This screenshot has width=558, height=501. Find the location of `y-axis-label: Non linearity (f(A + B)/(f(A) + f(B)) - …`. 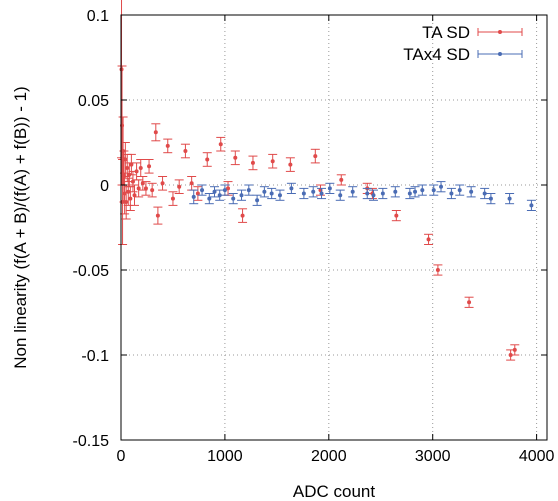

y-axis-label: Non linearity (f(A + B)/(f(A) + f(B)) - … is located at coordinates (20, 227).